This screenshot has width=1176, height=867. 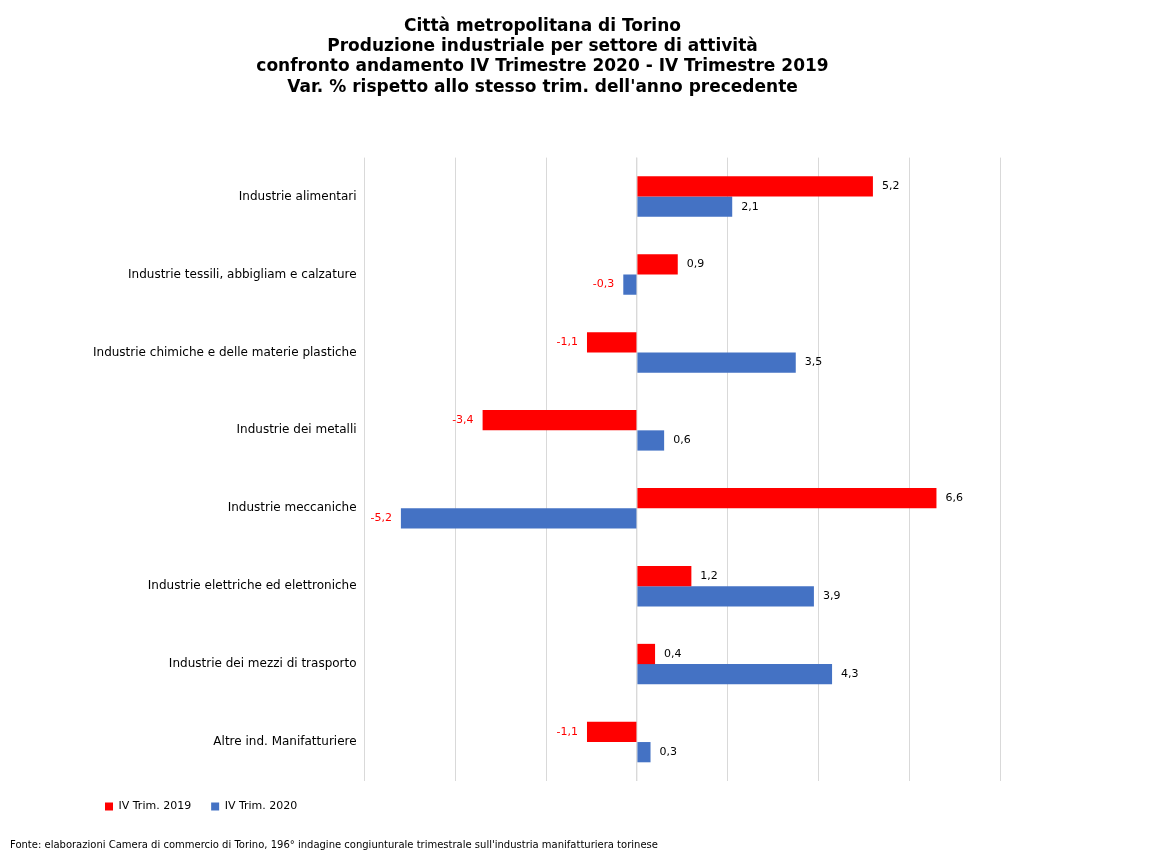 What do you see at coordinates (668, 752) in the screenshot?
I see `data-label: 0,3` at bounding box center [668, 752].